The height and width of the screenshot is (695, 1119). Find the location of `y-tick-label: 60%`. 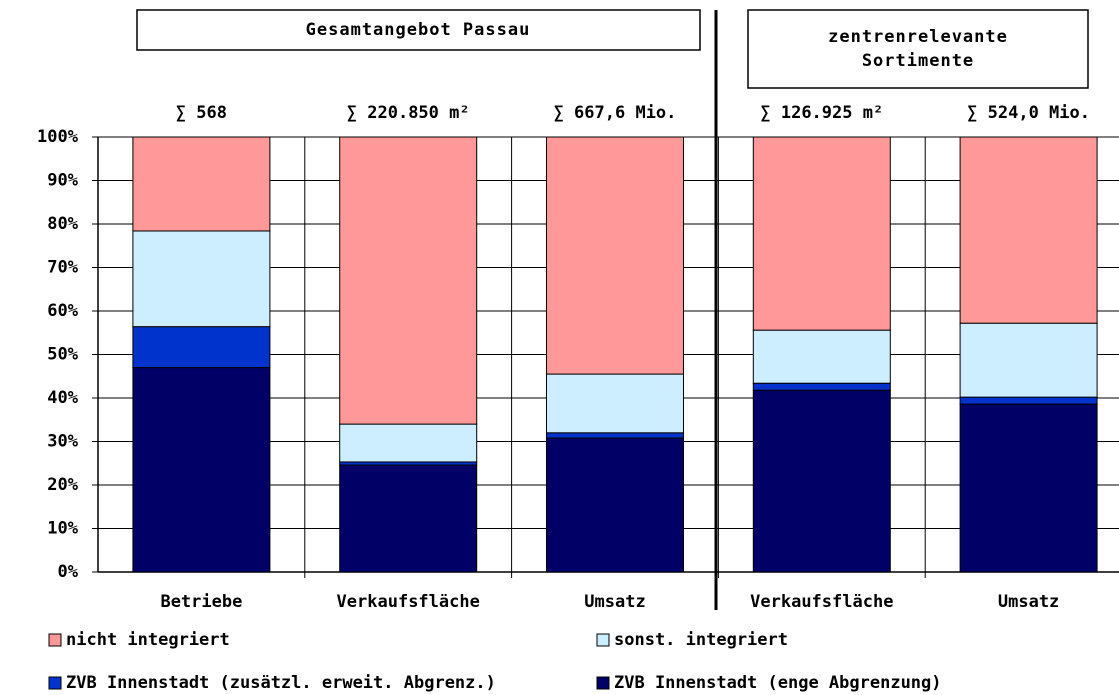

y-tick-label: 60% is located at coordinates (62, 311).